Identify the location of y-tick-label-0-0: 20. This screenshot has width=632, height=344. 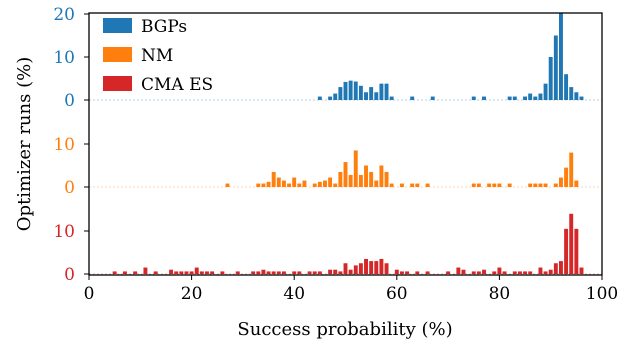
(64, 15).